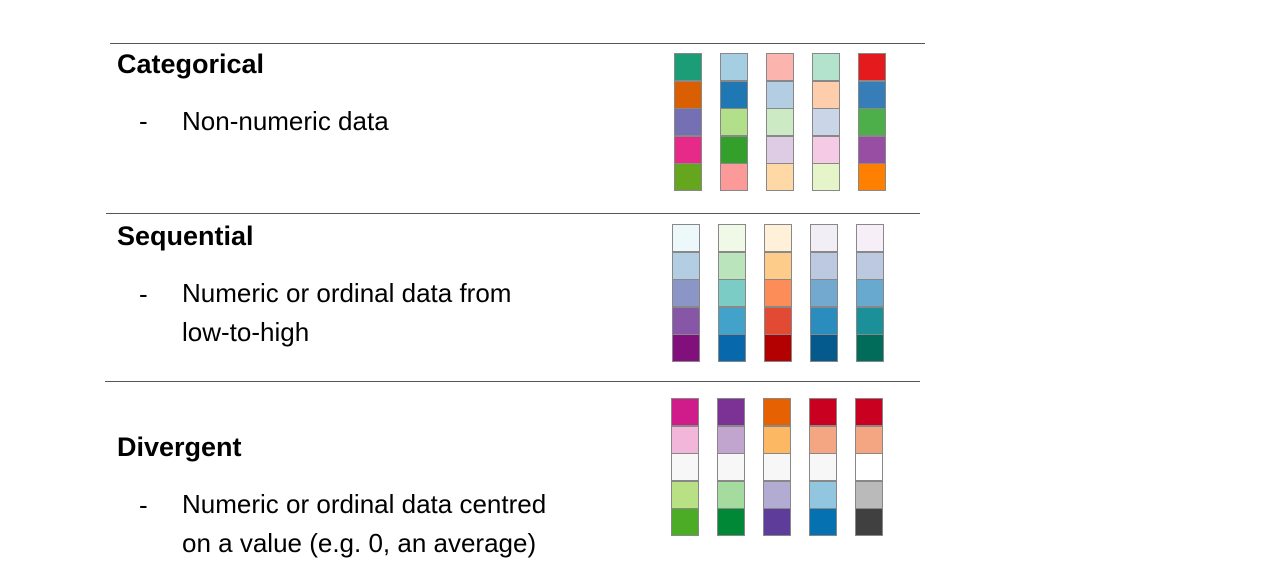 Image resolution: width=1277 pixels, height=584 pixels. I want to click on section-description-line: on a value (e.g. 0, an average), so click(359, 543).